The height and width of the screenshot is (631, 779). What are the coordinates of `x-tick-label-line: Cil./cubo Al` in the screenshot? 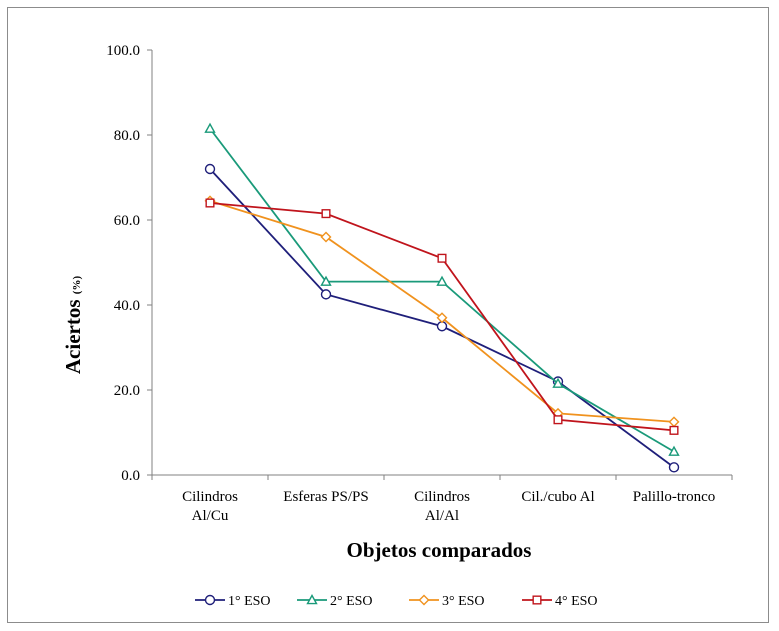 It's located at (557, 497).